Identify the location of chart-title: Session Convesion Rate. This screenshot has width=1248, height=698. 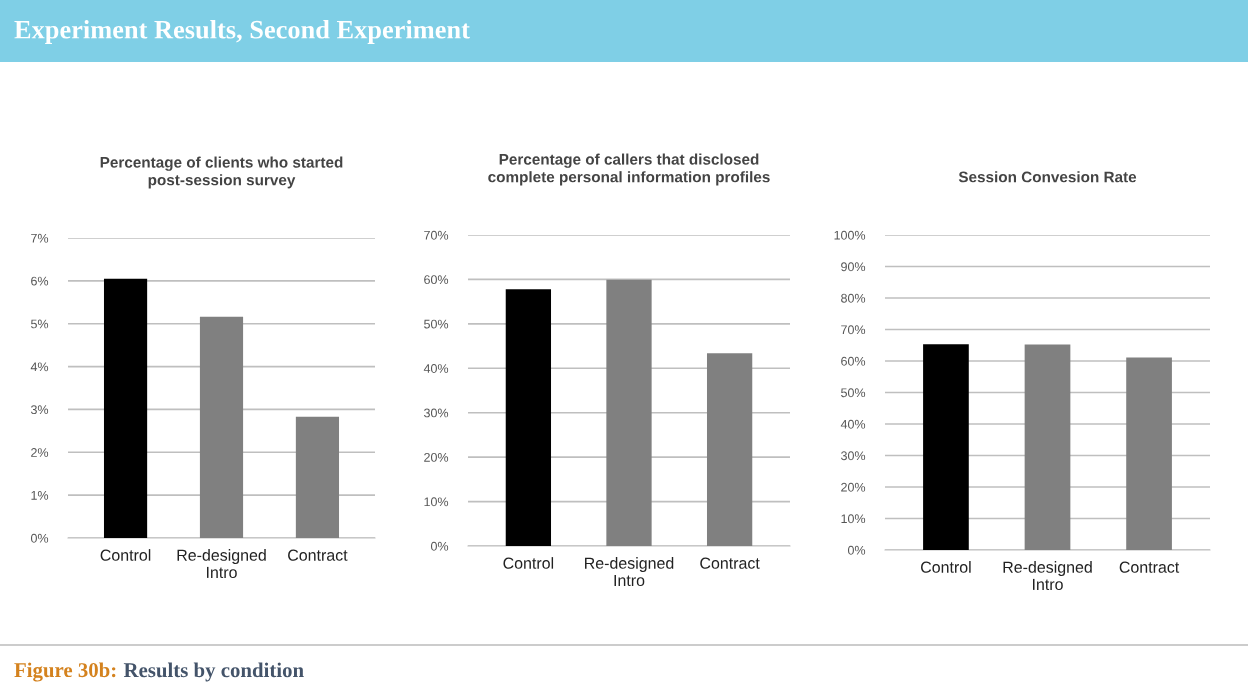
(1047, 177).